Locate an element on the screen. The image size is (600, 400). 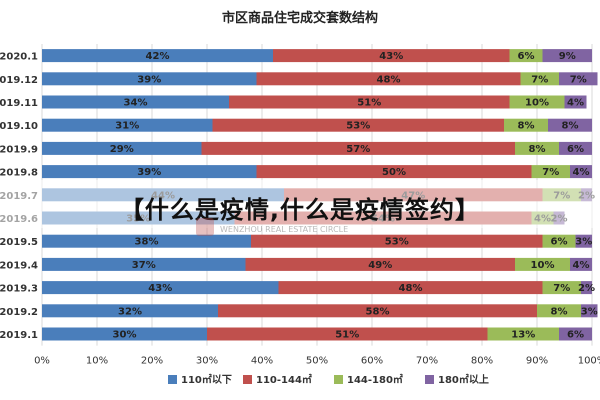
data-label: 50% is located at coordinates (394, 172).